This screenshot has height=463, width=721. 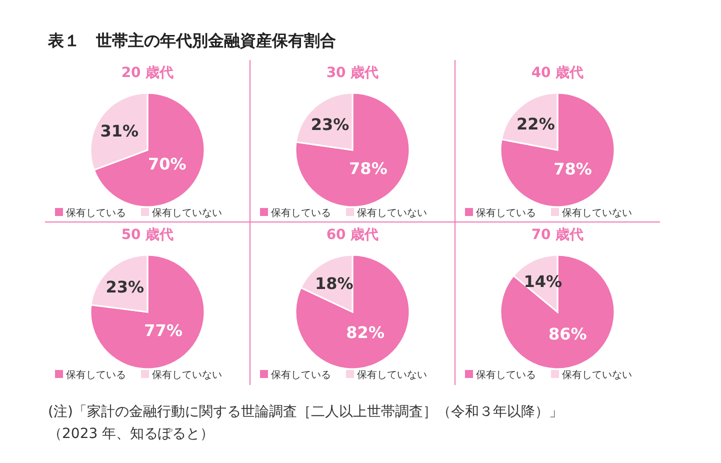 I want to click on data-label: 22%, so click(x=535, y=124).